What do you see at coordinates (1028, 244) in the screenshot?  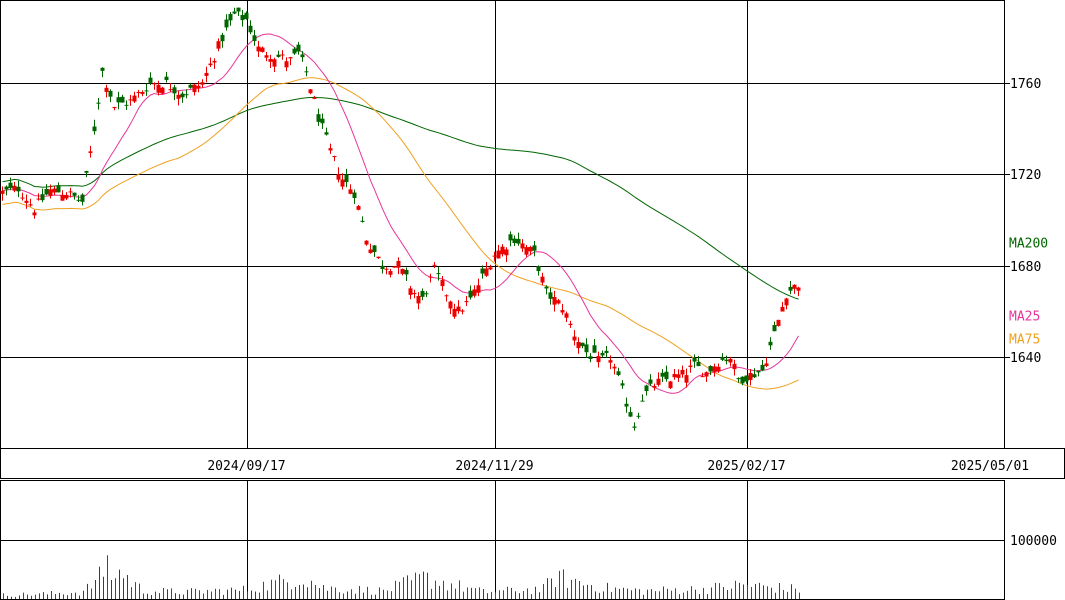 I see `ma200-label: MA200` at bounding box center [1028, 244].